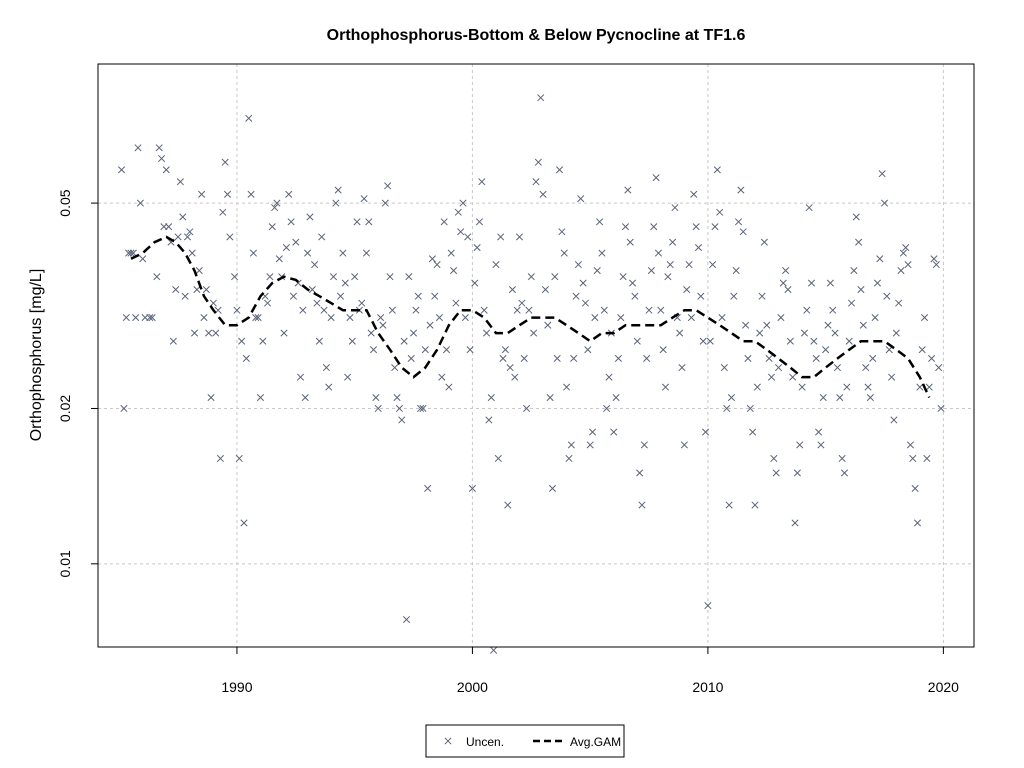  What do you see at coordinates (236, 687) in the screenshot?
I see `x-tick-label: 1990` at bounding box center [236, 687].